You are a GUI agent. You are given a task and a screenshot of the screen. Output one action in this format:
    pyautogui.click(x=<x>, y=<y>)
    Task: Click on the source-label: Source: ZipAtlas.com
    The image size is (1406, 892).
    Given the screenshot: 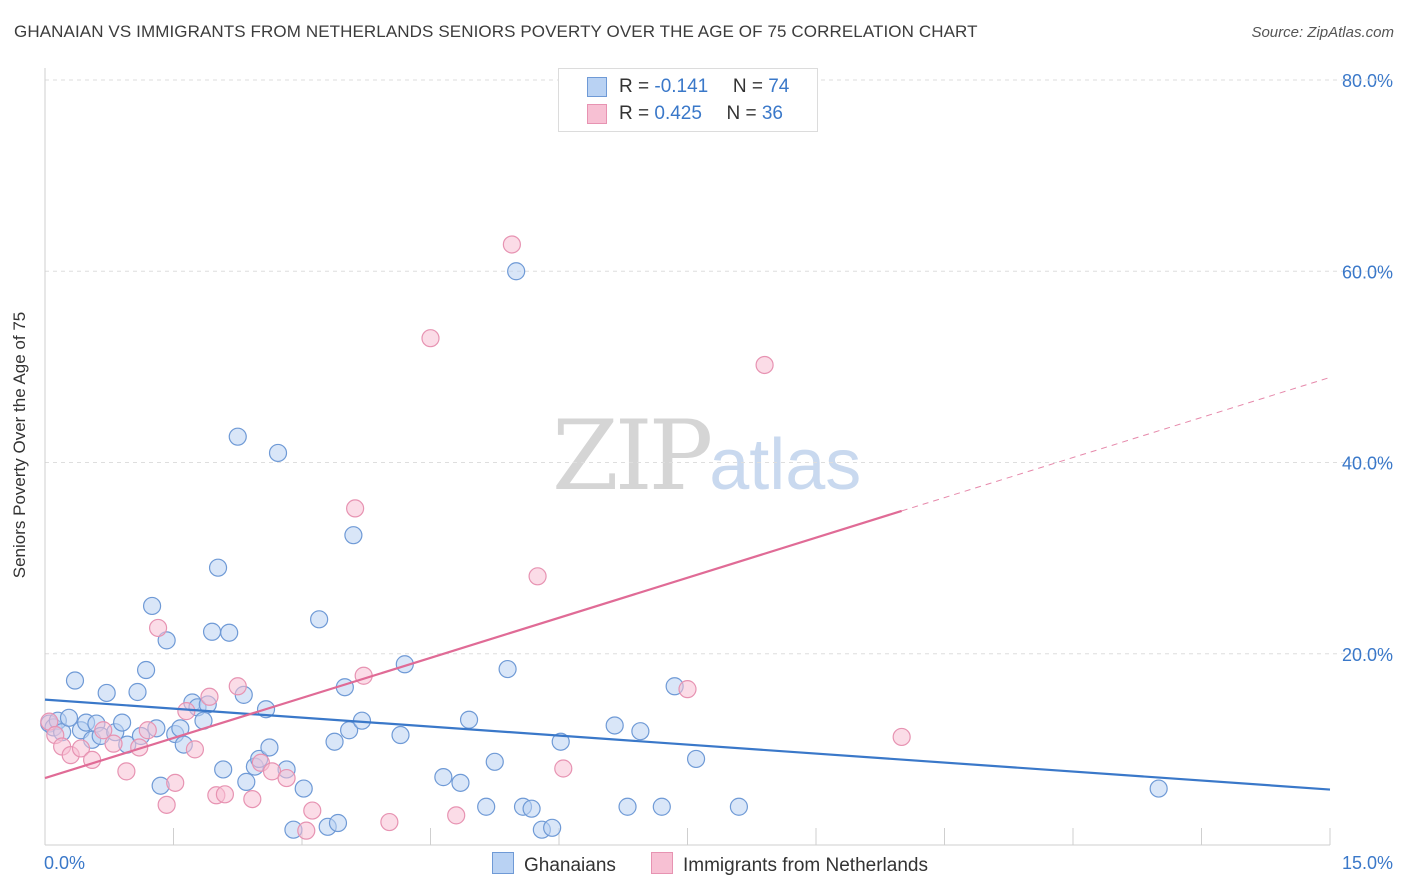 What is the action you would take?
    pyautogui.click(x=1322, y=32)
    